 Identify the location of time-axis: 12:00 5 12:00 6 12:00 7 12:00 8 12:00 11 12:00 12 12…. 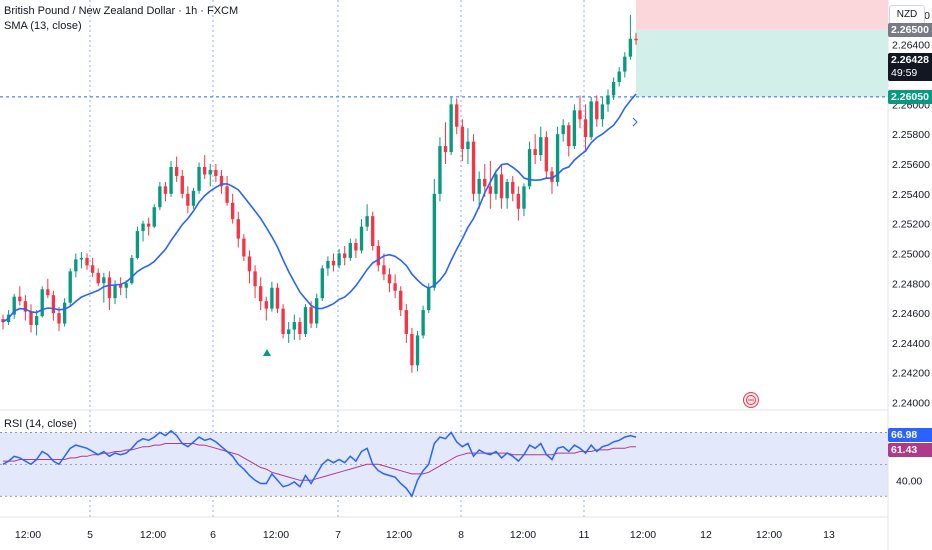
(425, 535).